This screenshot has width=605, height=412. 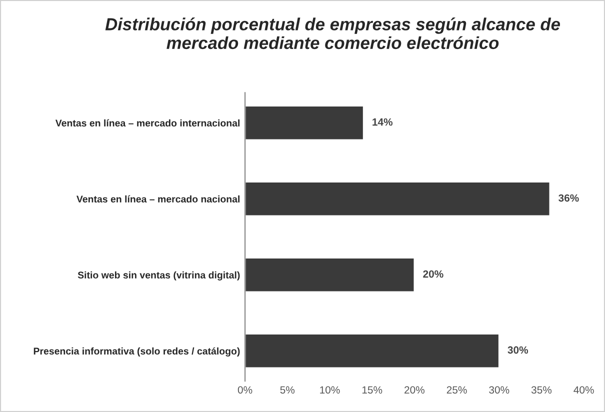 I want to click on x-tick-label: 40%, so click(x=584, y=390).